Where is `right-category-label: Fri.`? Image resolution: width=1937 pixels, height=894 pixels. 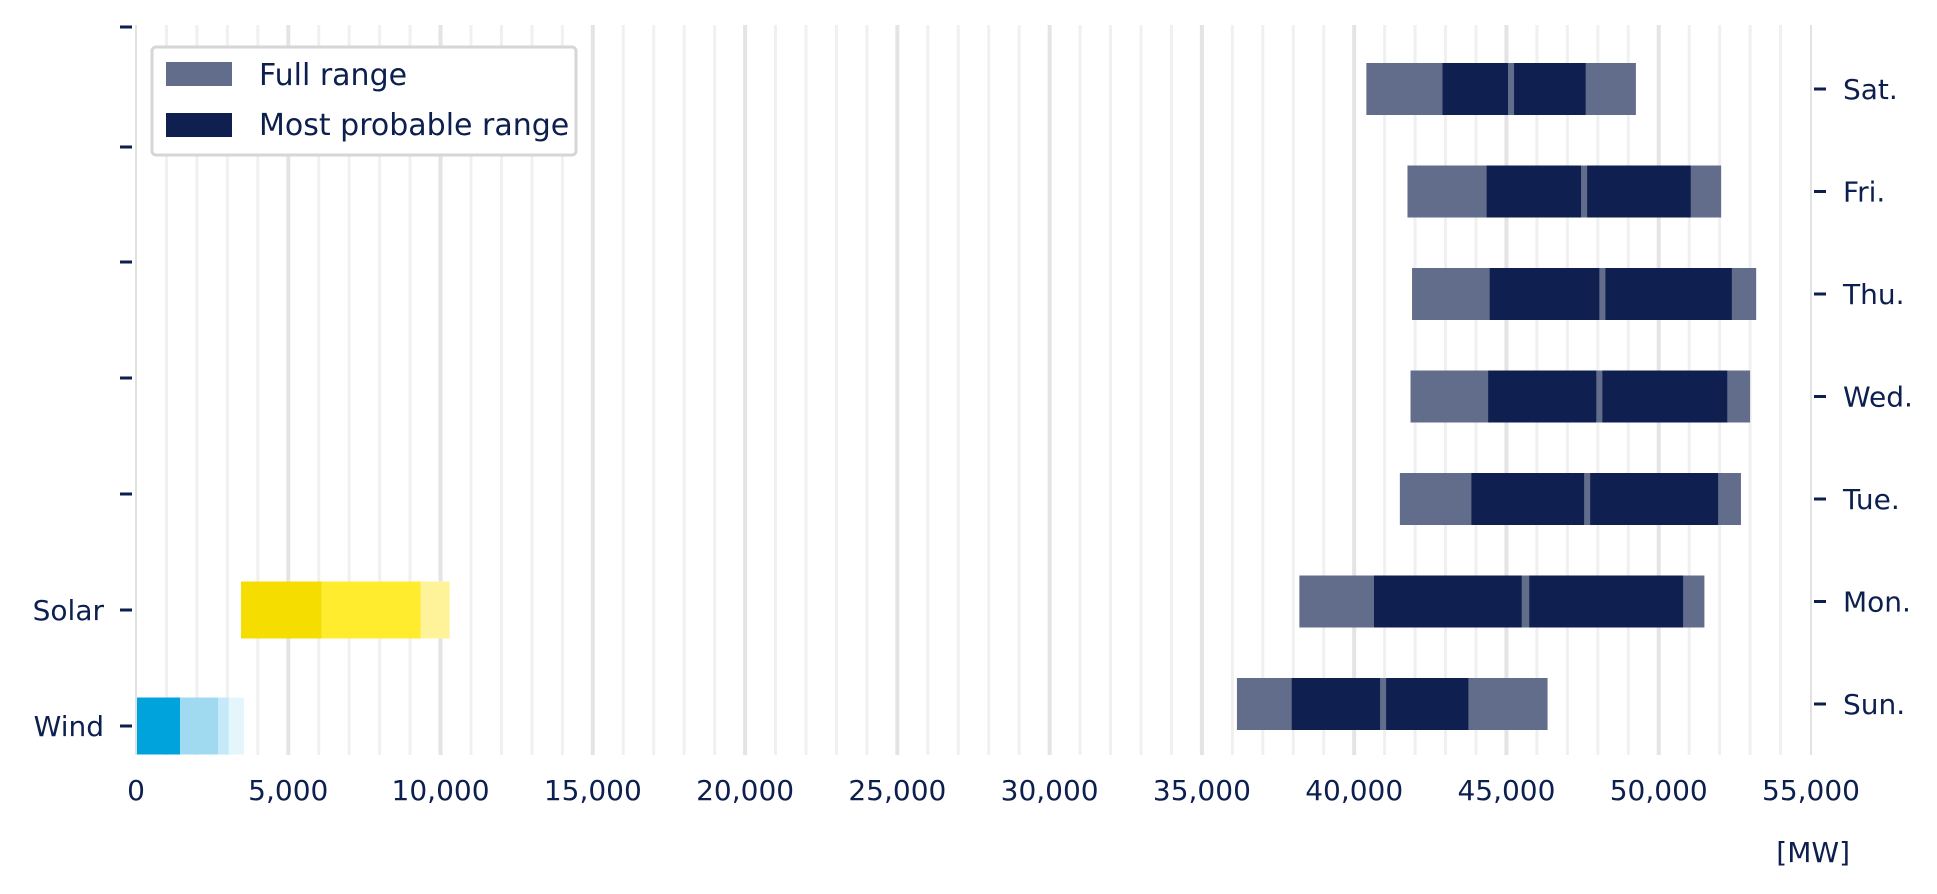 right-category-label: Fri. is located at coordinates (1864, 192).